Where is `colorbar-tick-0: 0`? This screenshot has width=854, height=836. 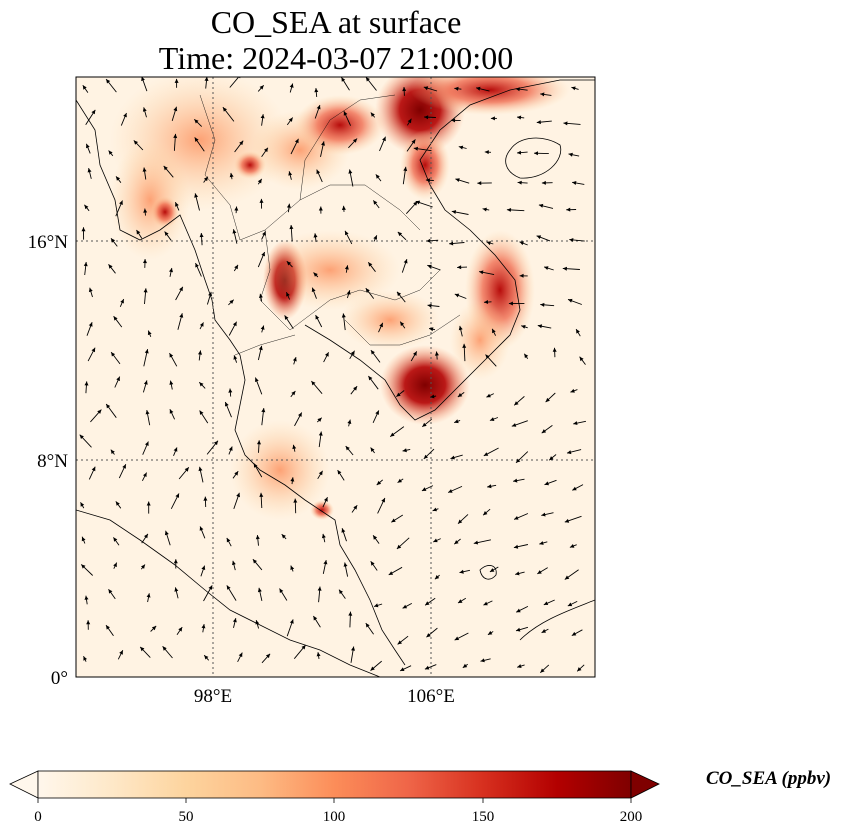
colorbar-tick-0: 0 is located at coordinates (38, 817).